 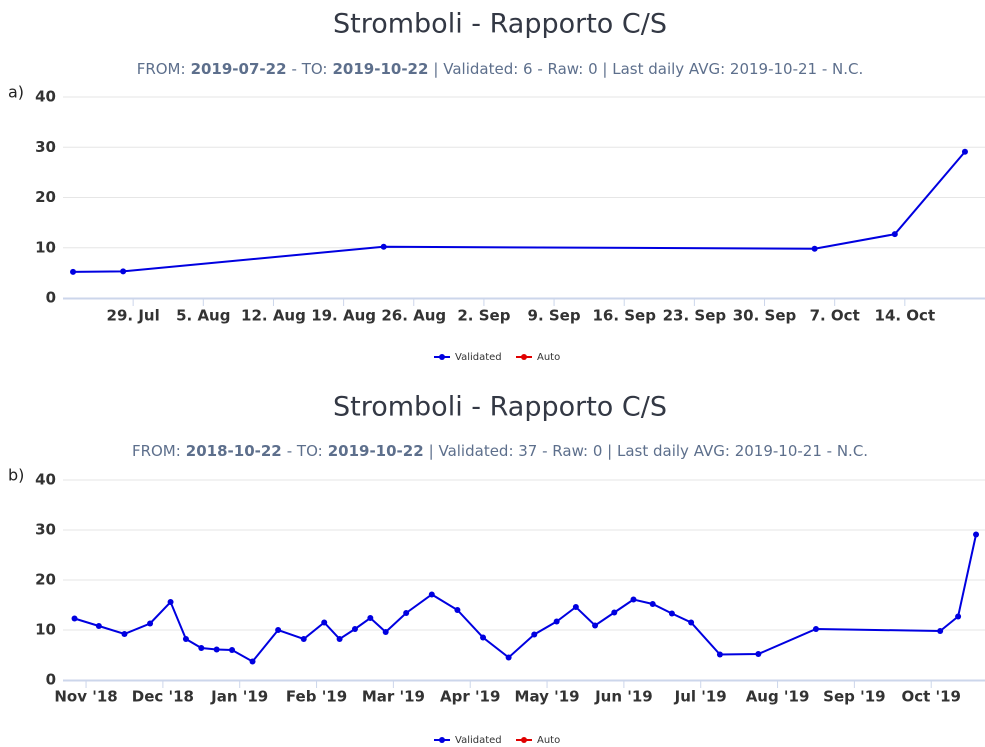 What do you see at coordinates (239, 697) in the screenshot?
I see `x-tick-label: Jan '19` at bounding box center [239, 697].